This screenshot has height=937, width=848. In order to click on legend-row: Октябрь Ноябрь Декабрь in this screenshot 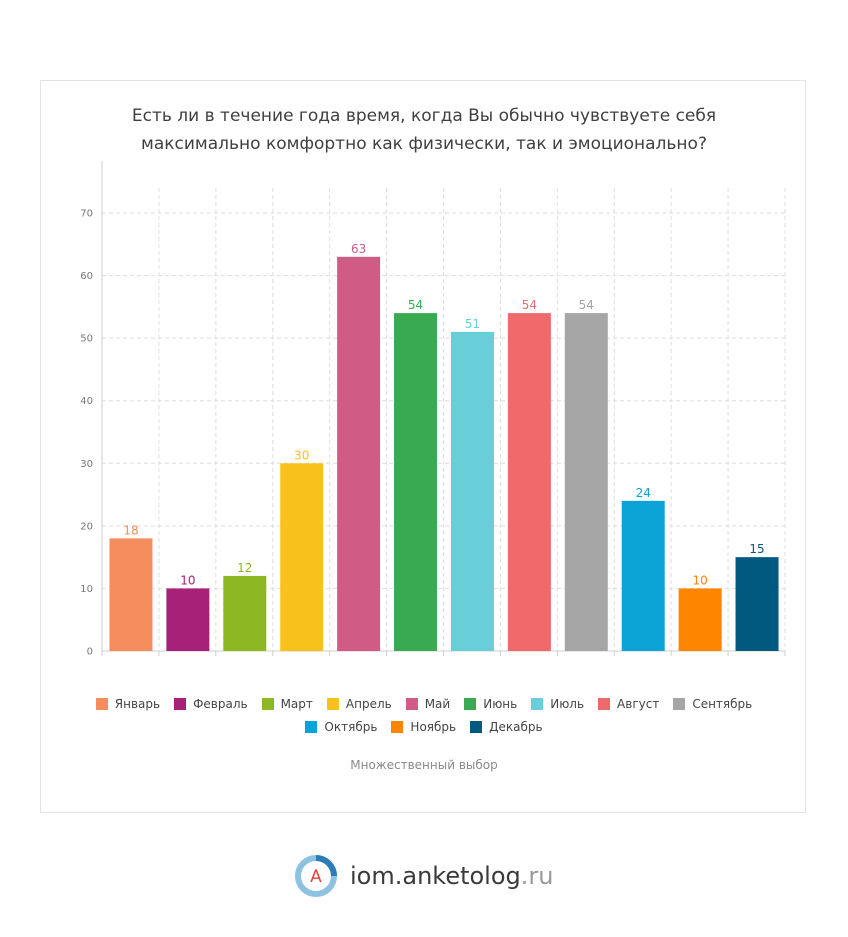, I will do `click(424, 726)`.